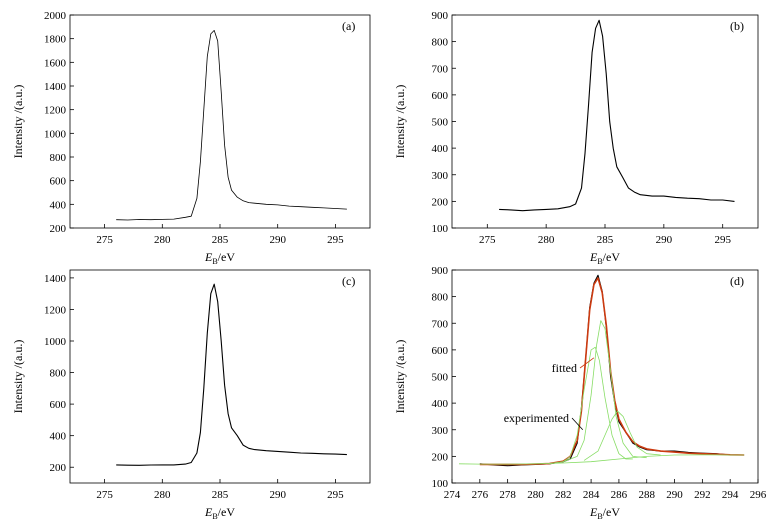 The image size is (780, 522). I want to click on panel-label: (c), so click(348, 281).